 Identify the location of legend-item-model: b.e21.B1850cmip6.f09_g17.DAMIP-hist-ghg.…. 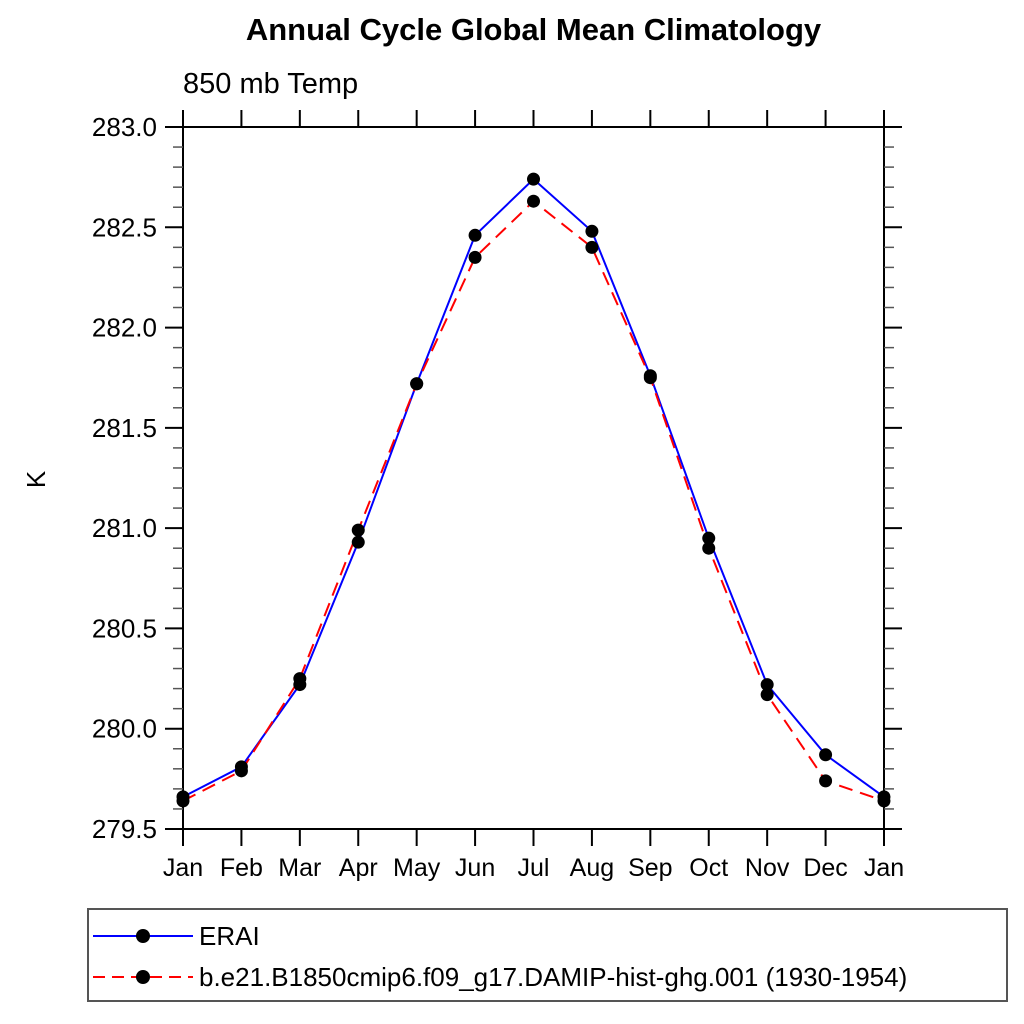
(499, 977).